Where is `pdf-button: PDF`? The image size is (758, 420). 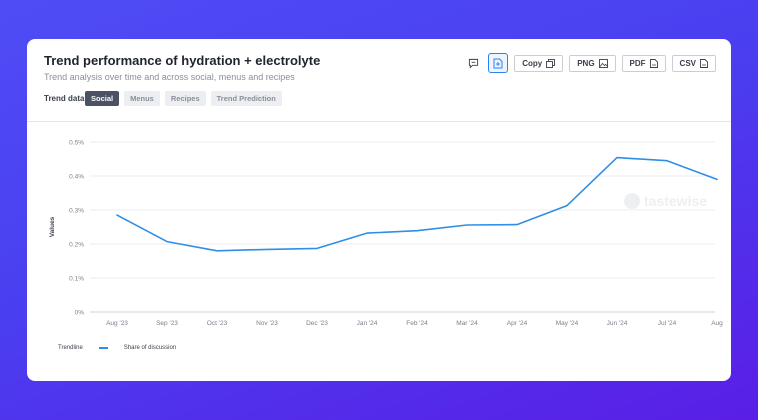
pdf-button: PDF is located at coordinates (643, 63).